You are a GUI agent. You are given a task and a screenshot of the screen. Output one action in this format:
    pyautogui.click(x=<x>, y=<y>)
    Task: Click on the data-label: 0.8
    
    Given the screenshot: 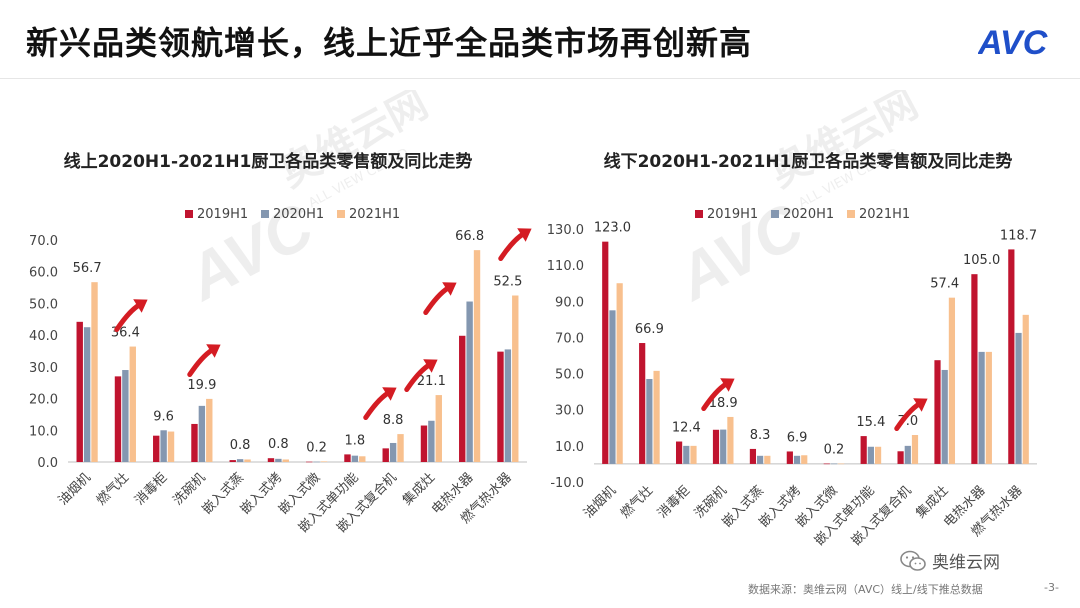 What is the action you would take?
    pyautogui.click(x=278, y=444)
    